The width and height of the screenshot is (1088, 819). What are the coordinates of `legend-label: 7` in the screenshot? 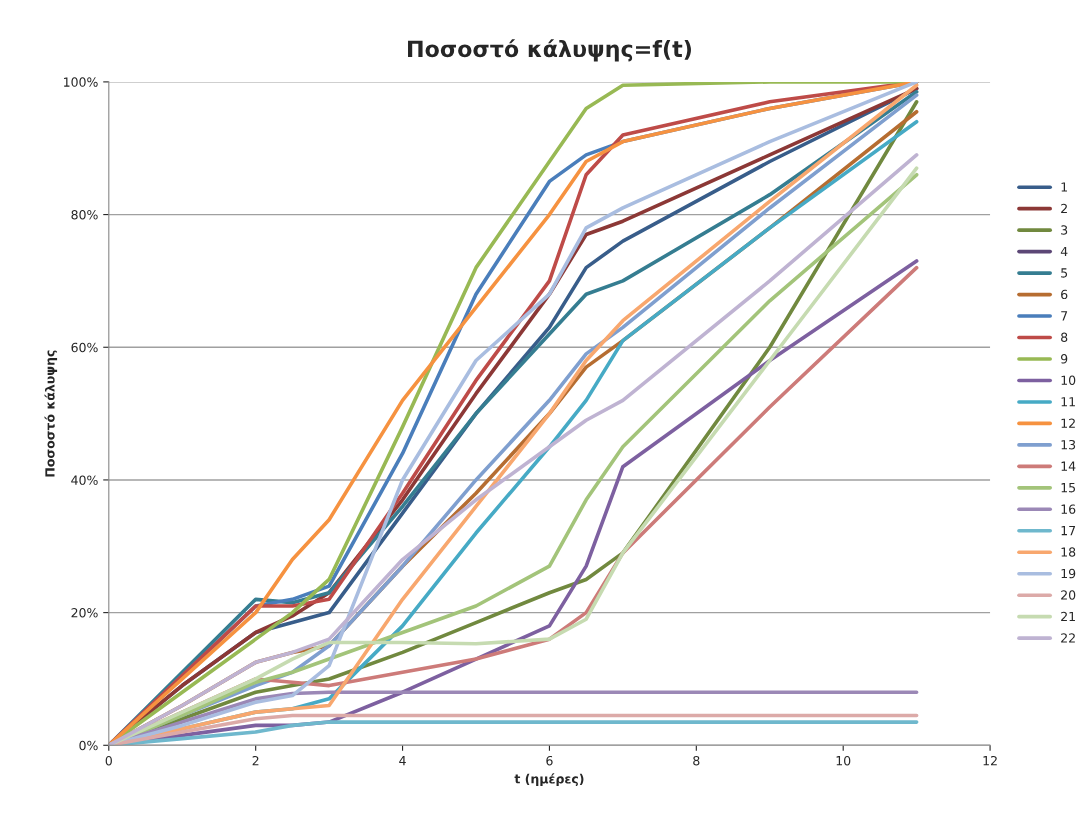 It's located at (1064, 316).